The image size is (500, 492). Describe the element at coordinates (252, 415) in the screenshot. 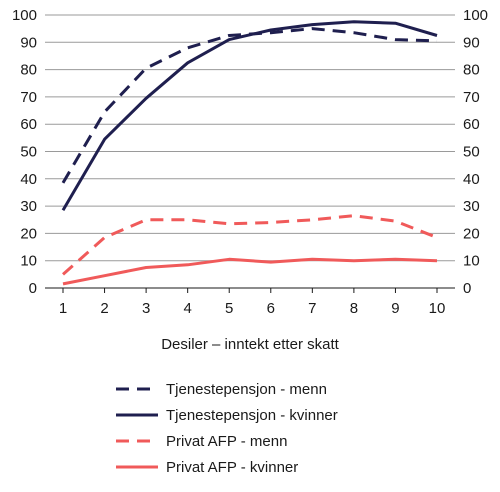

I see `legend-label-1: Tjenestepensjon - kvinner` at that location.